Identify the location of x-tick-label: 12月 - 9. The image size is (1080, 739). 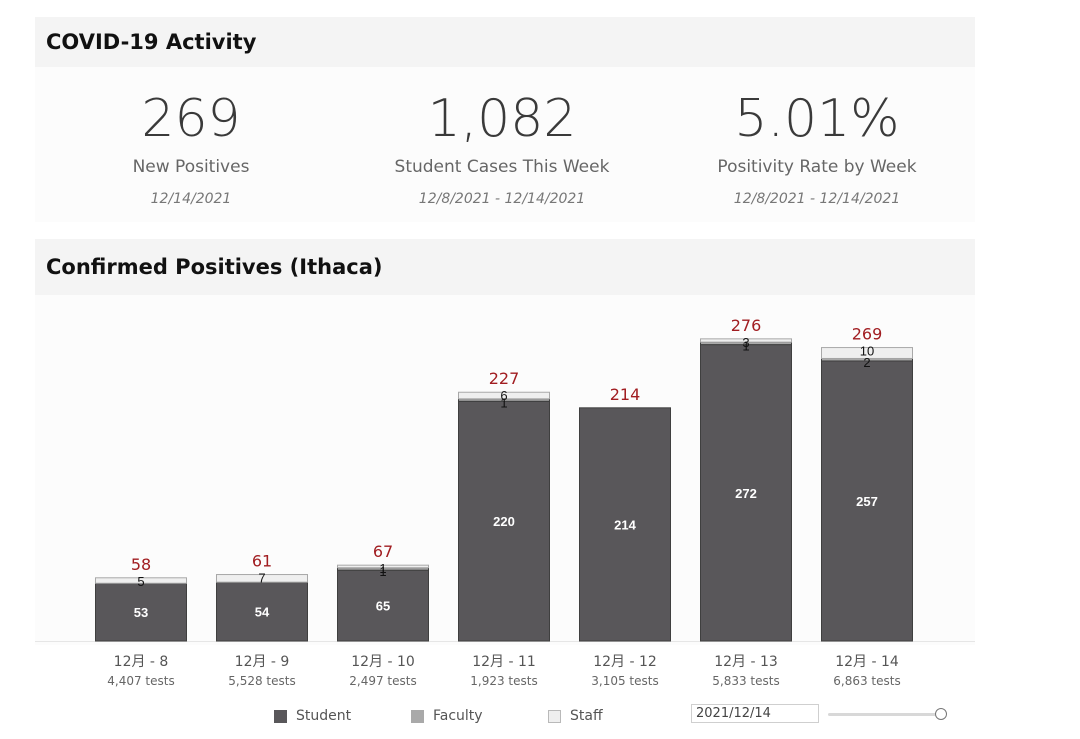
(262, 662).